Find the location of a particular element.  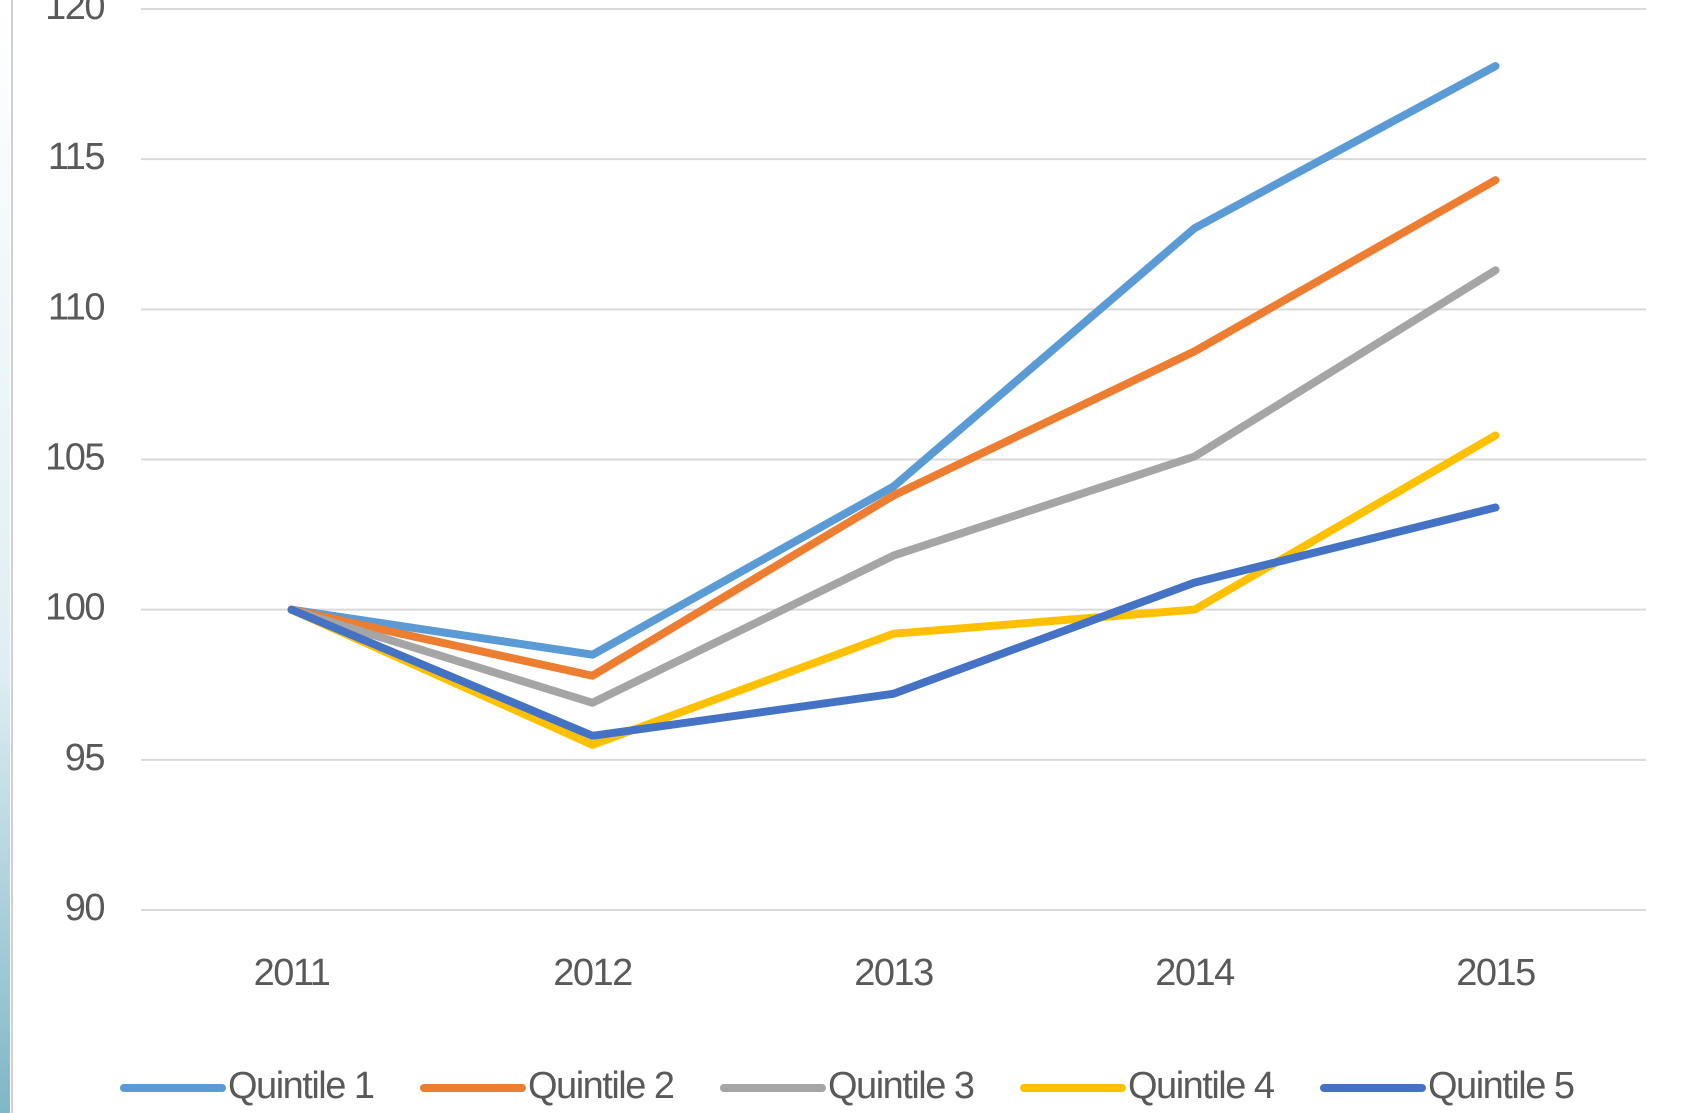

x-tick-label: 2012 is located at coordinates (592, 973).